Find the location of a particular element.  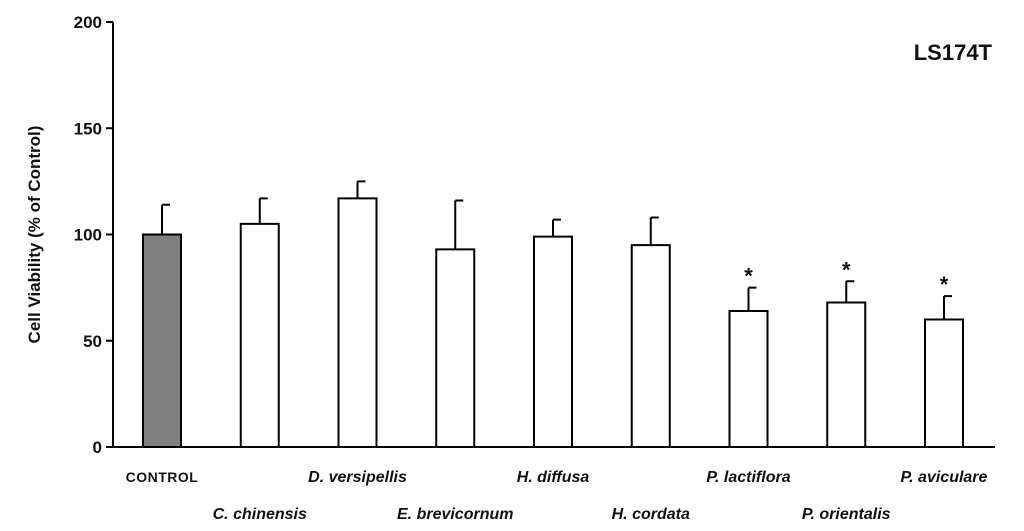

x-category-label: E. brevicornum is located at coordinates (455, 514).